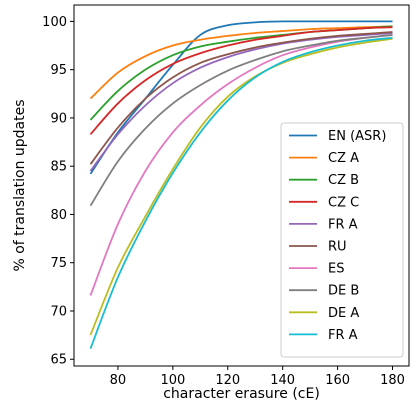 This screenshot has height=405, width=414. What do you see at coordinates (20, 185) in the screenshot?
I see `y-axis-label: % of translation updates` at bounding box center [20, 185].